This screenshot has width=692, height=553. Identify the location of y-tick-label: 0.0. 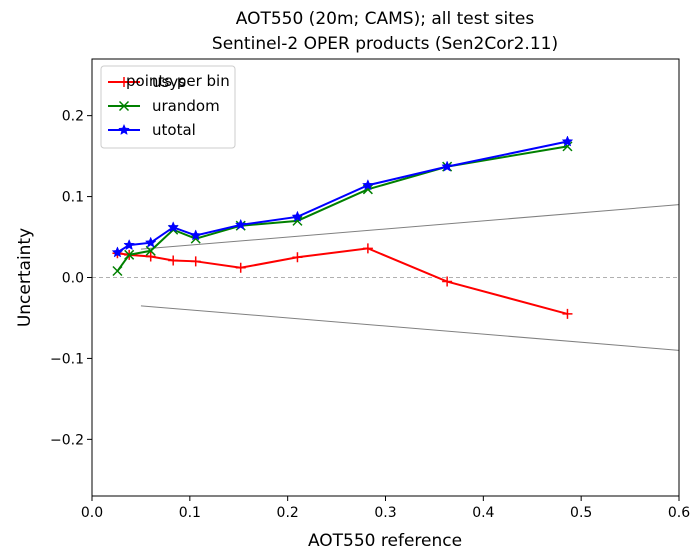
(73, 279).